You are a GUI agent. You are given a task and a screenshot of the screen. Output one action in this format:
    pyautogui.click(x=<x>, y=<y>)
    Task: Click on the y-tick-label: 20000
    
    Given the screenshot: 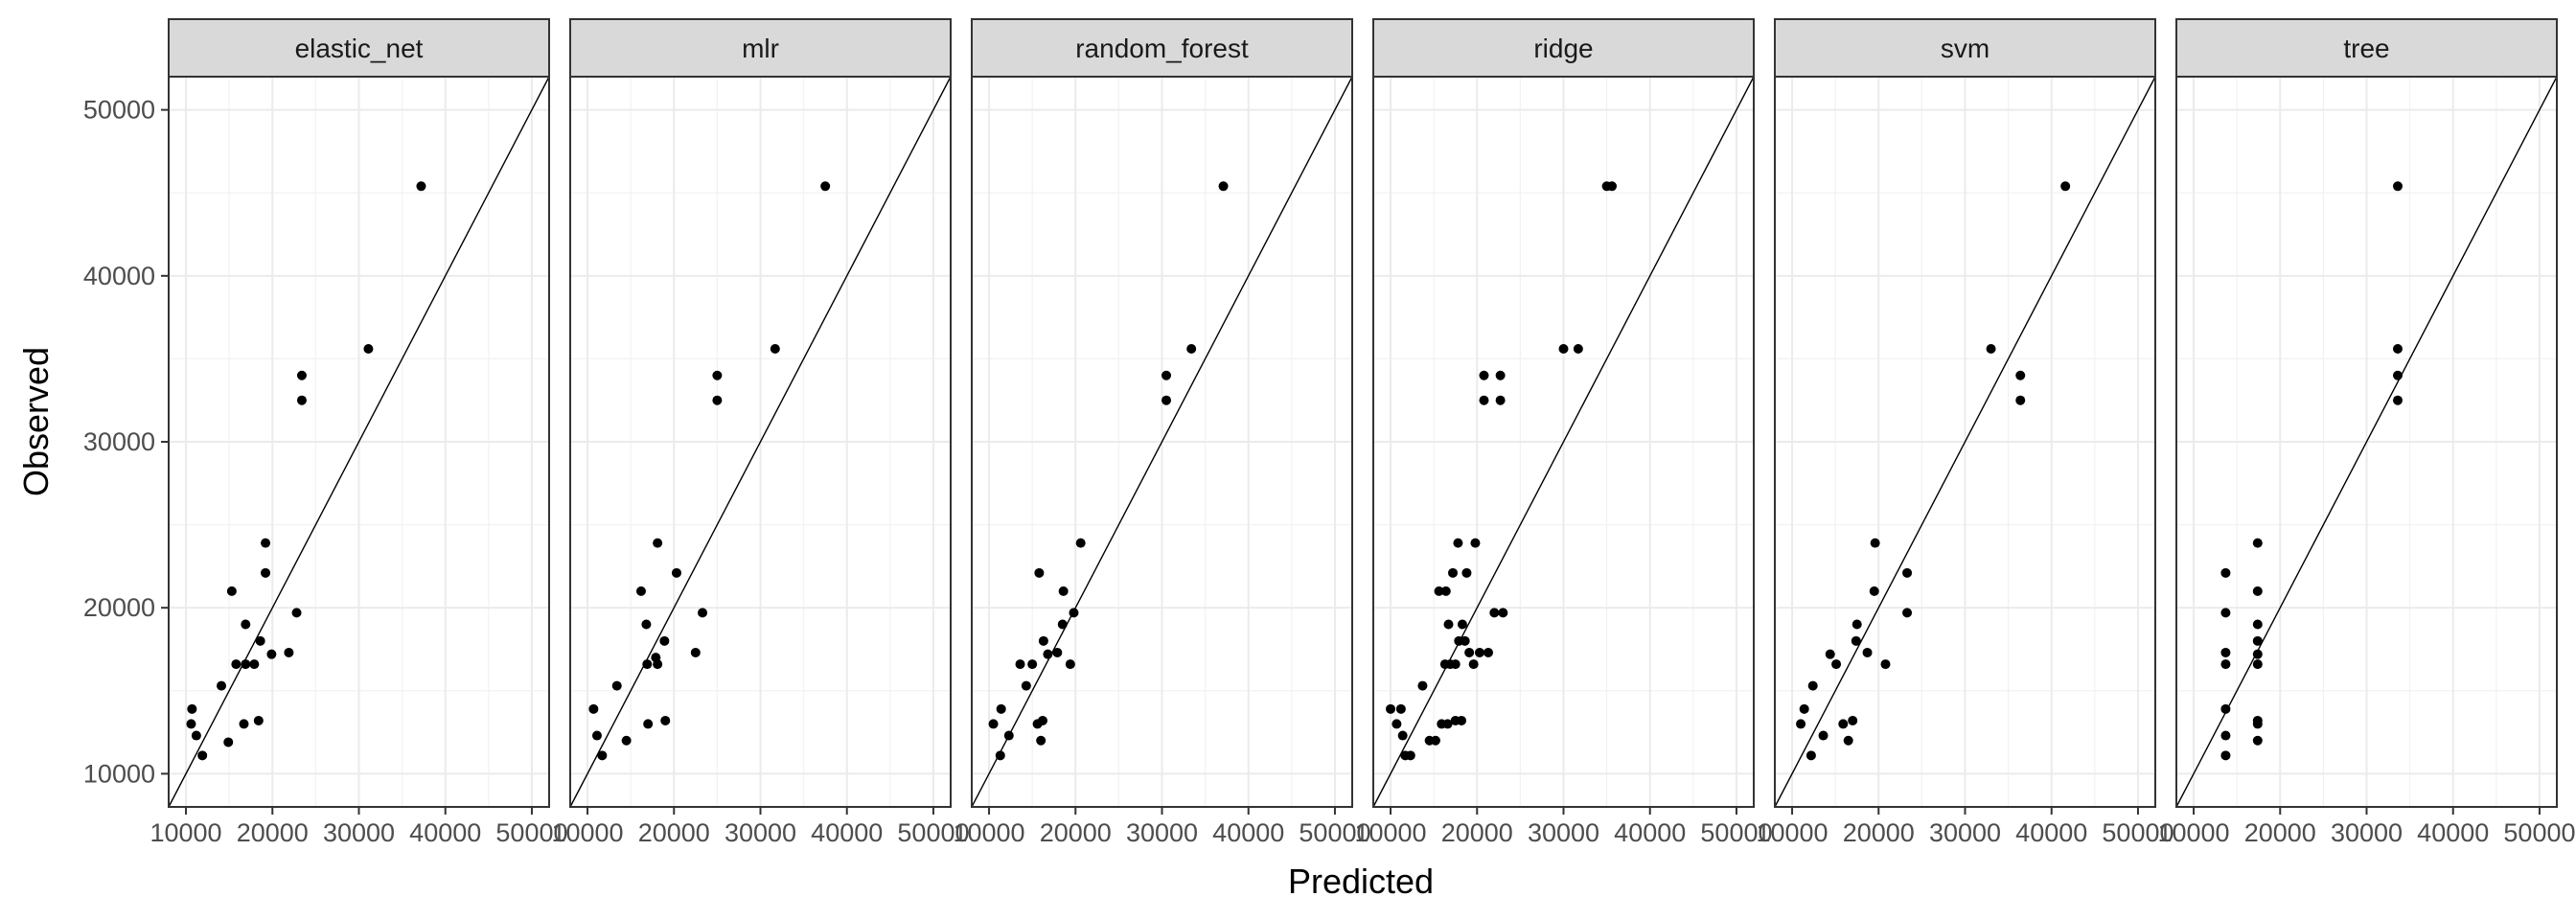 What is the action you would take?
    pyautogui.click(x=119, y=607)
    